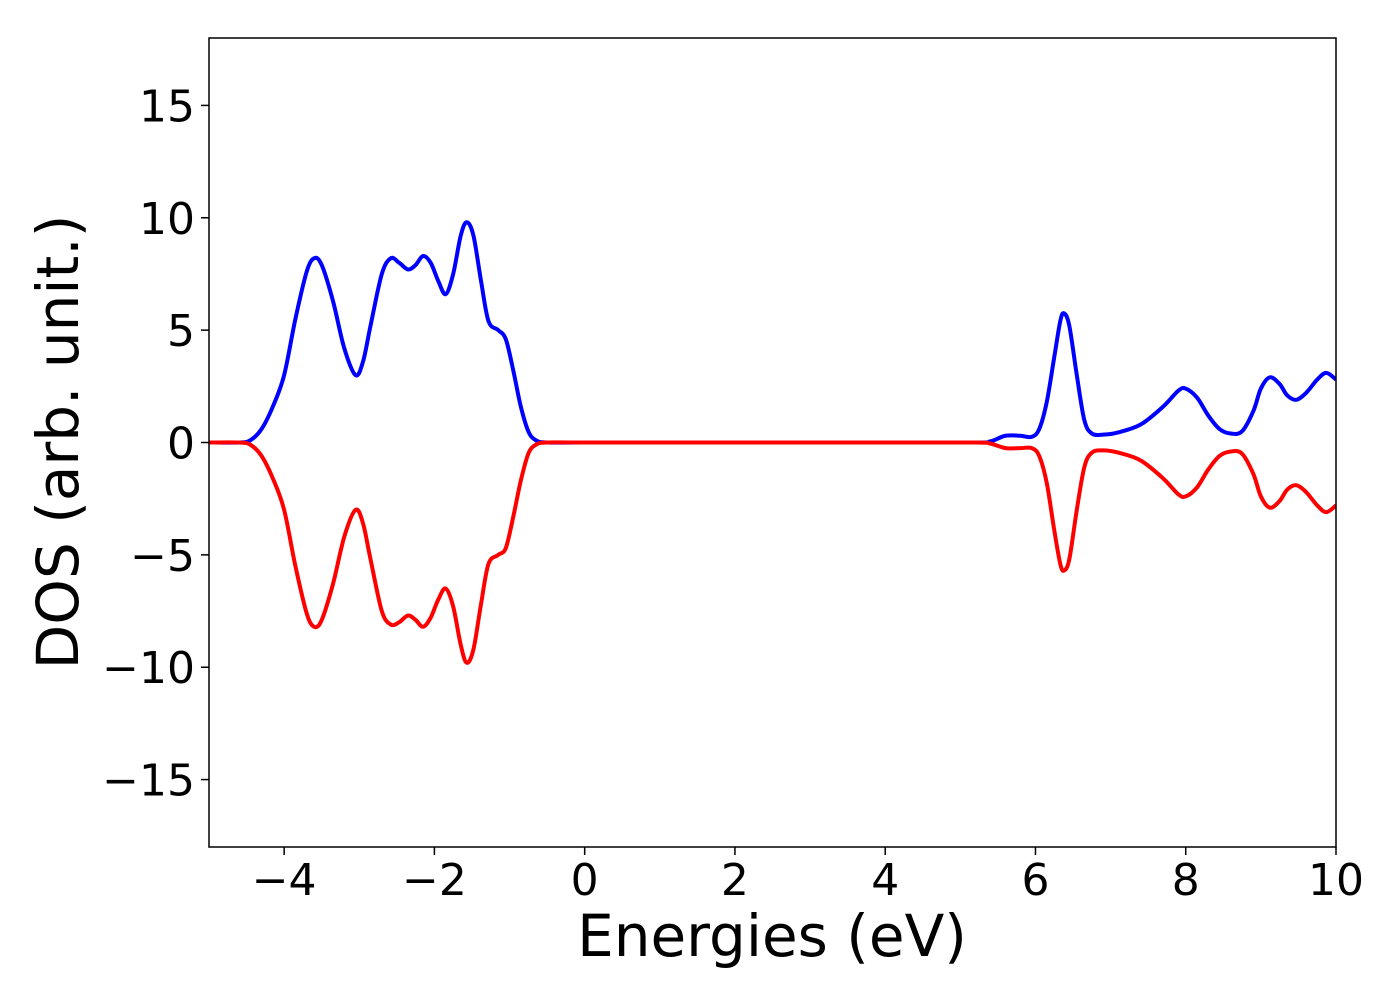 The width and height of the screenshot is (1400, 1005). I want to click on x-tick-label: 2, so click(735, 880).